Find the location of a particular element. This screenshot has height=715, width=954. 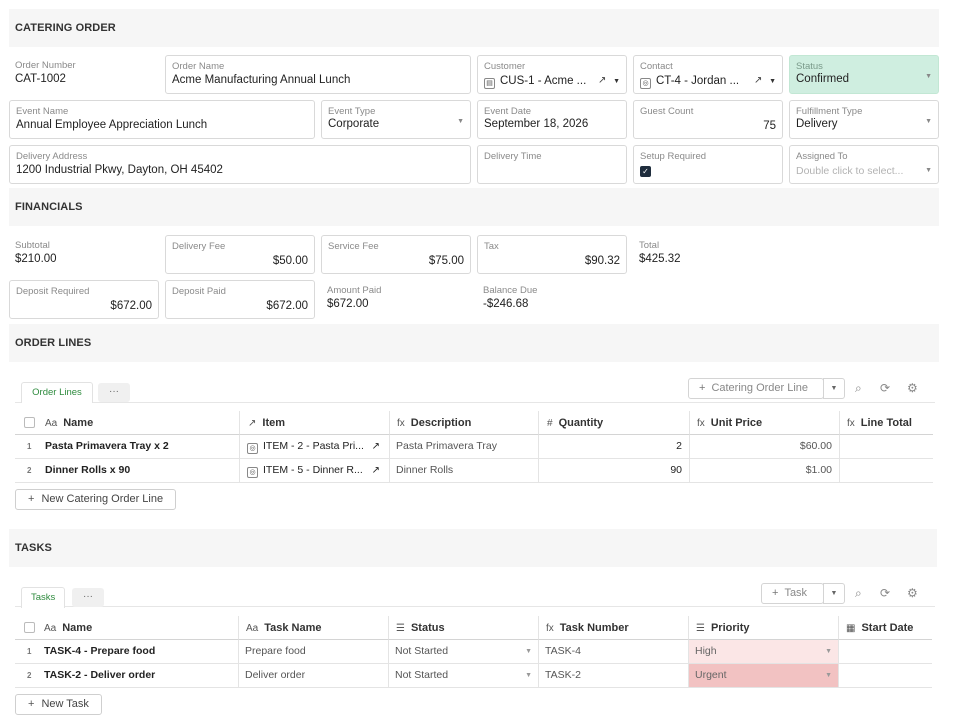

row-task-name: Deliver order is located at coordinates (314, 676).